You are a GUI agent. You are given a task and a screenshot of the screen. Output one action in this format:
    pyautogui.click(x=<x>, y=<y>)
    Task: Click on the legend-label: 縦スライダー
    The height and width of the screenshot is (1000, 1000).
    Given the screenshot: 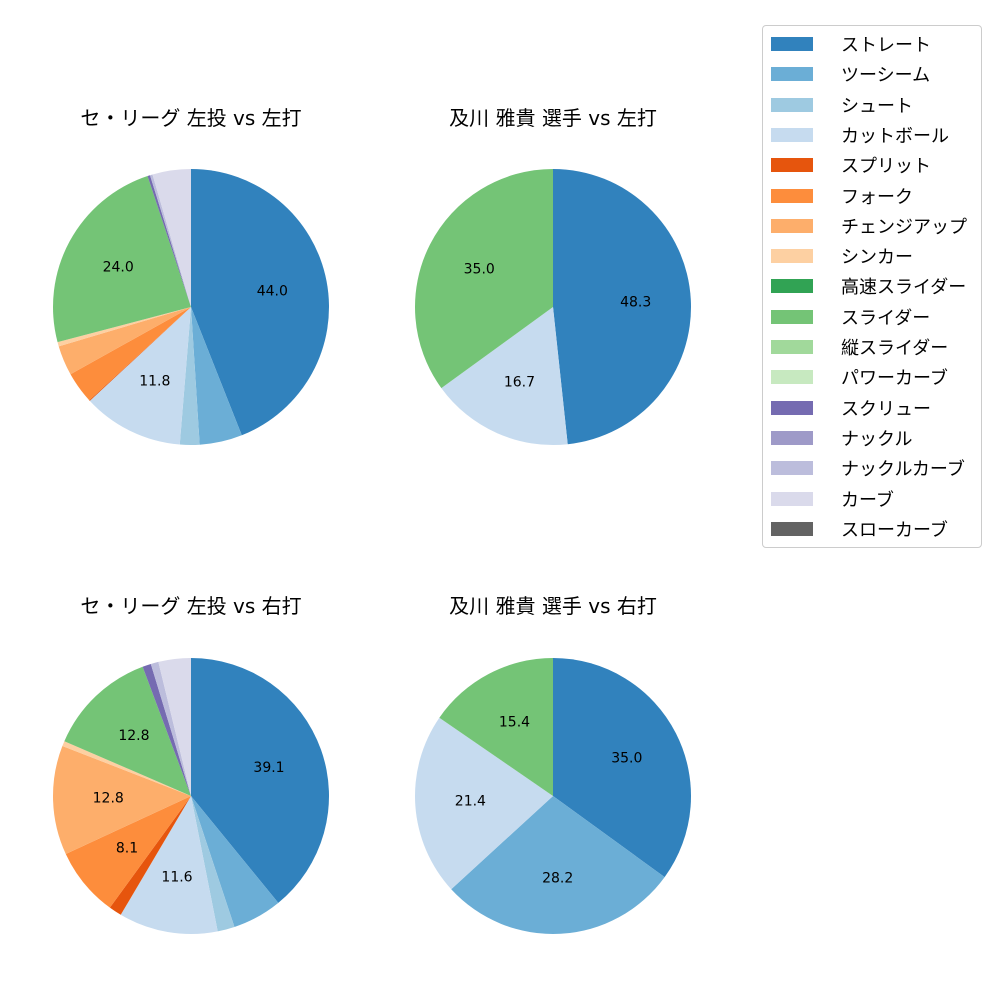 What is the action you would take?
    pyautogui.click(x=895, y=348)
    